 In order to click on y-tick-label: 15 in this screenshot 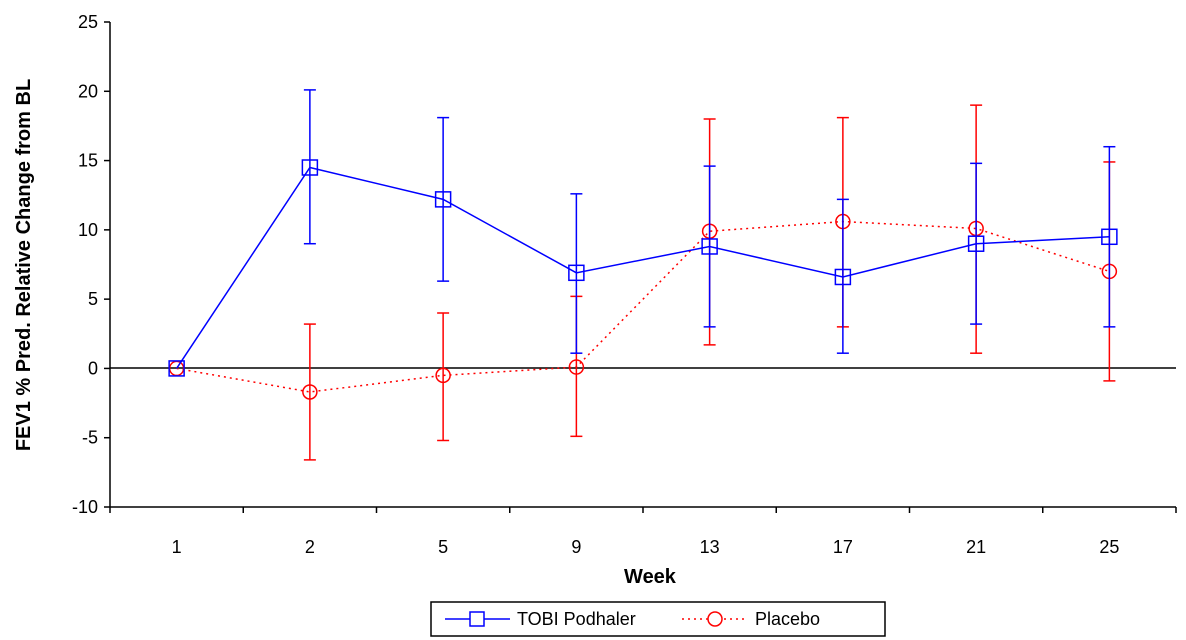, I will do `click(88, 161)`.